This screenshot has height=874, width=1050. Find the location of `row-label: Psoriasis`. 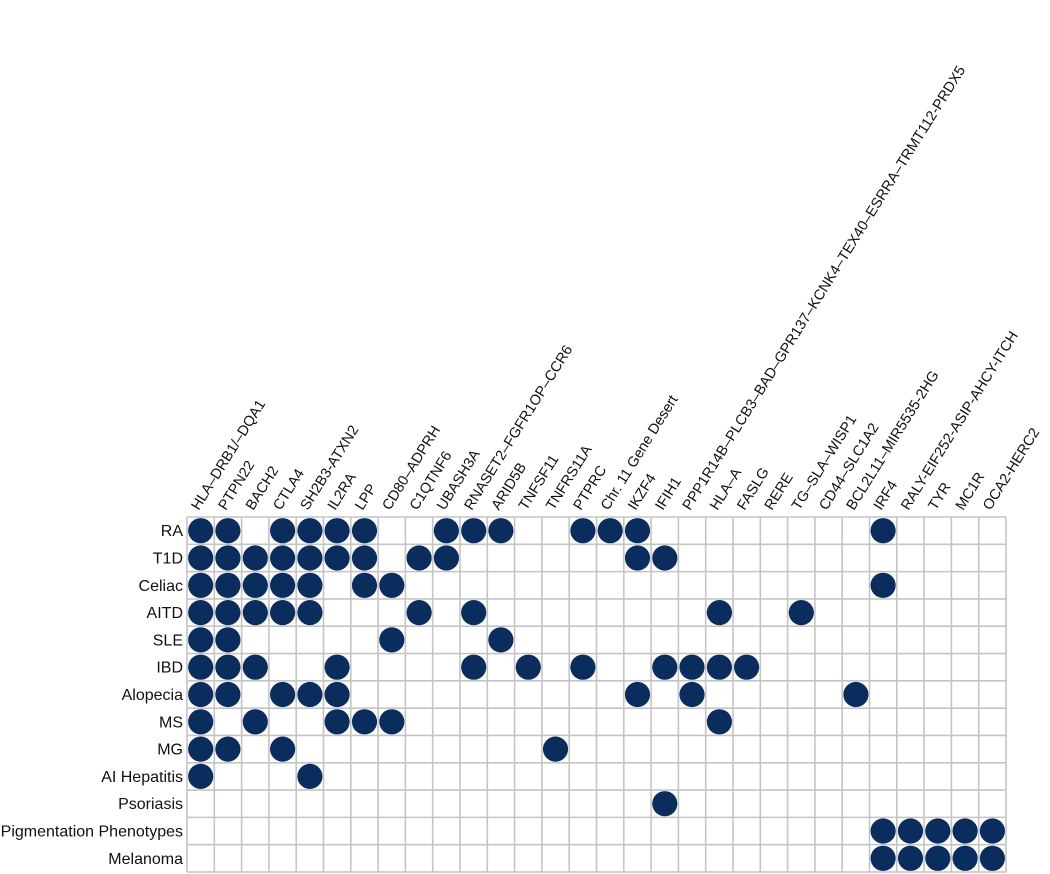

row-label: Psoriasis is located at coordinates (150, 804).